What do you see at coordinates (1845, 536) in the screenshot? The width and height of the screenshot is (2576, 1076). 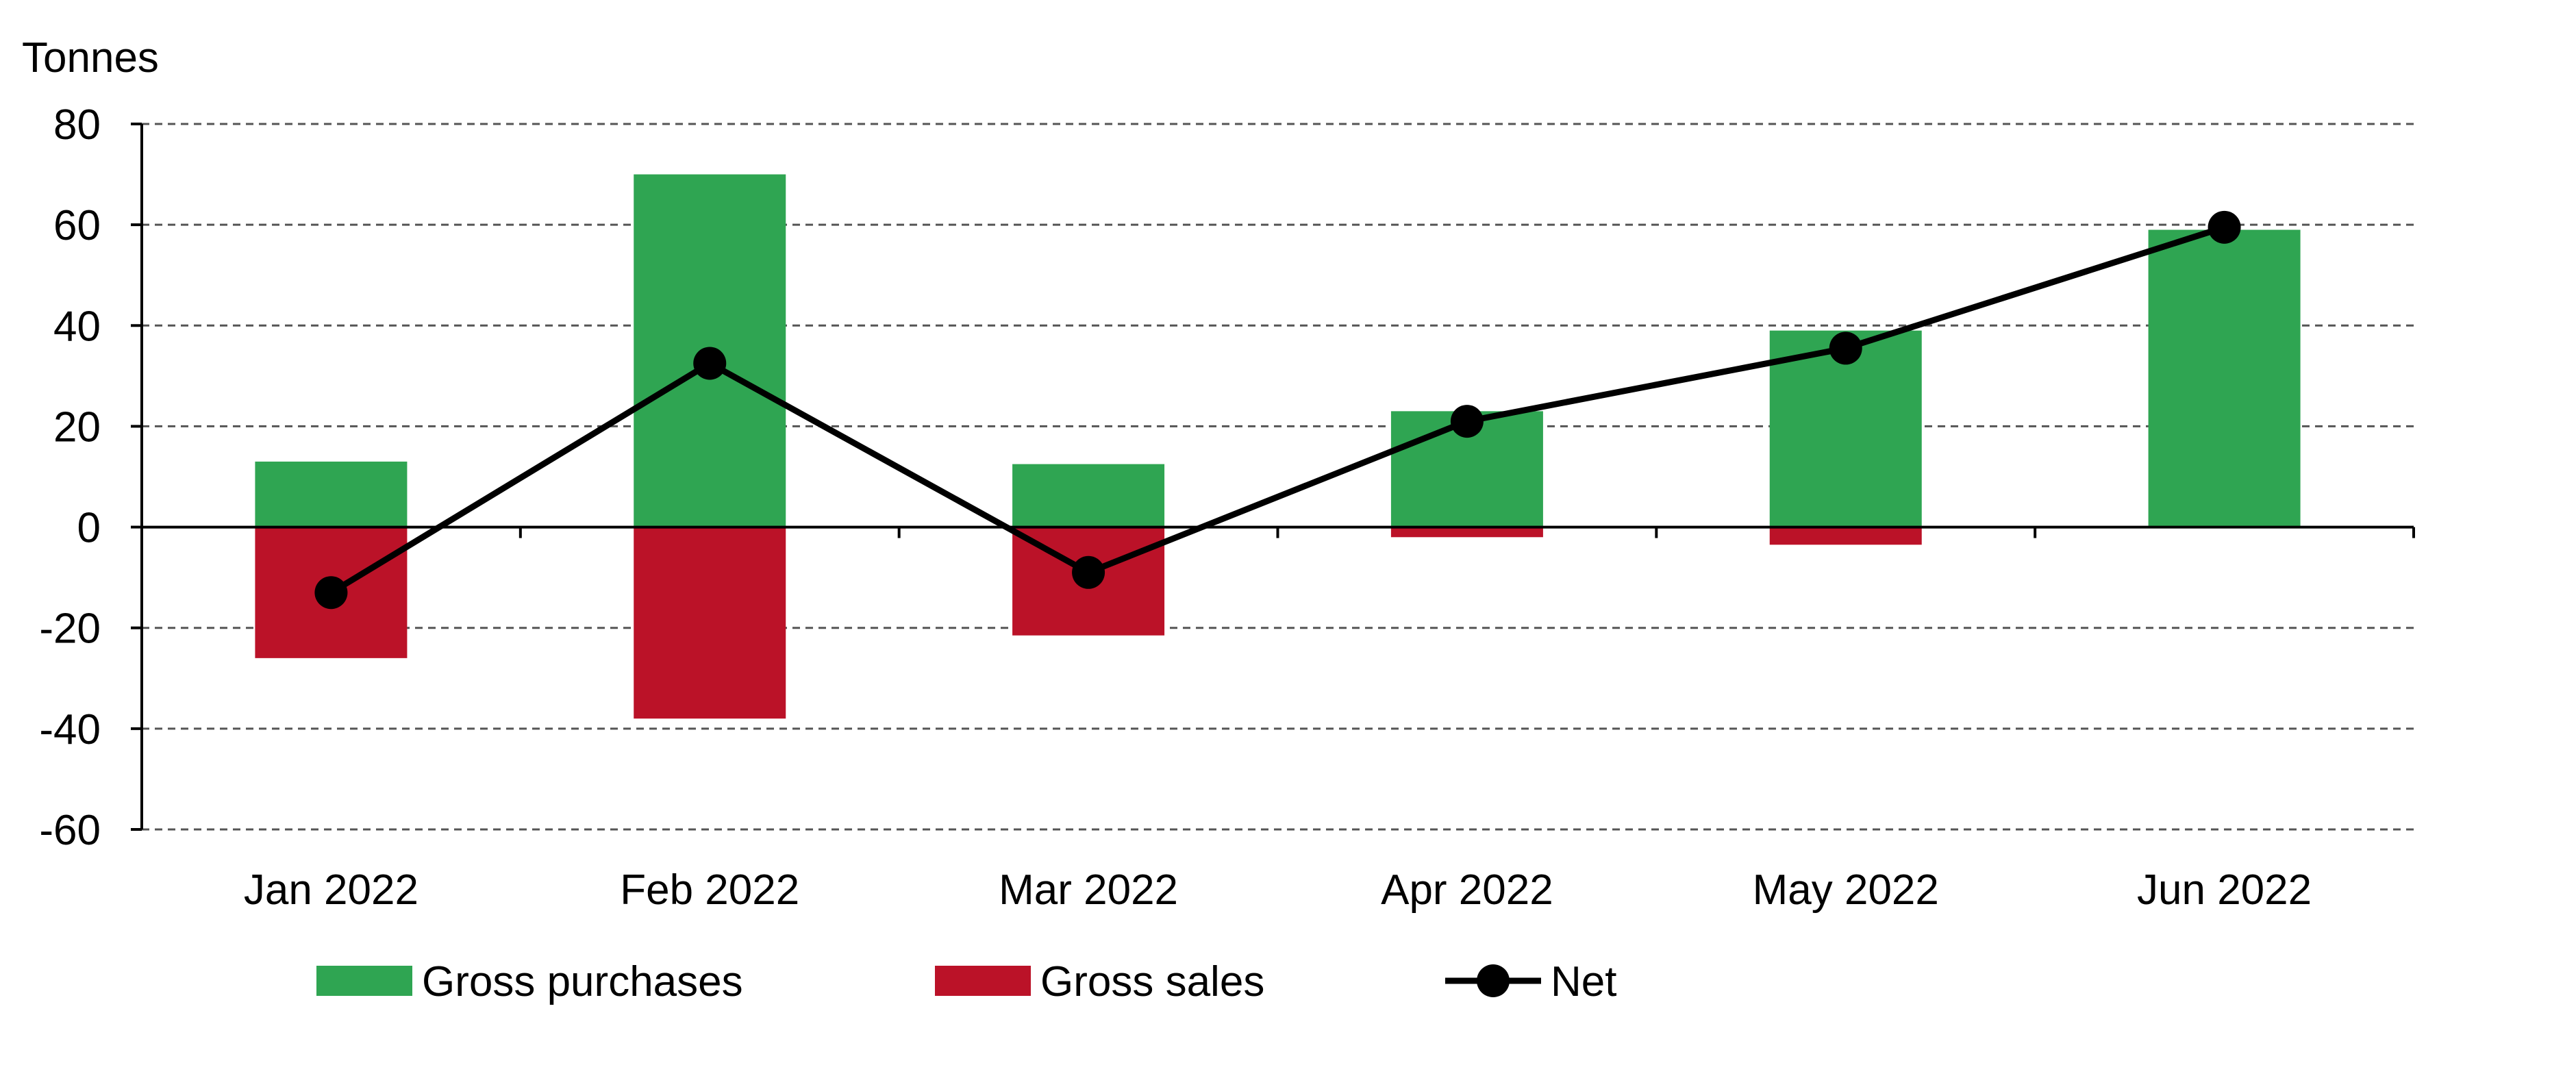 I see `bar-gross-sales-may-2022` at bounding box center [1845, 536].